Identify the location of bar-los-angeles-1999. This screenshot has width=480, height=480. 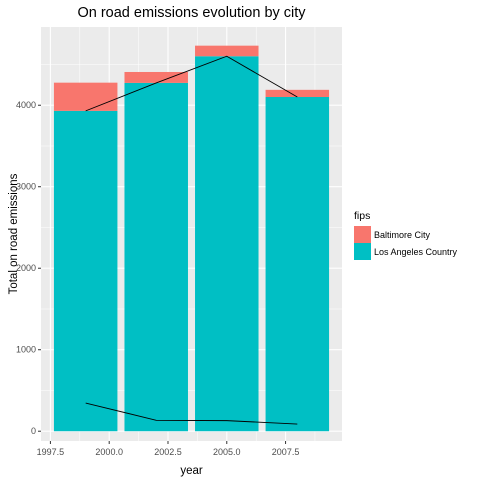
(85, 271).